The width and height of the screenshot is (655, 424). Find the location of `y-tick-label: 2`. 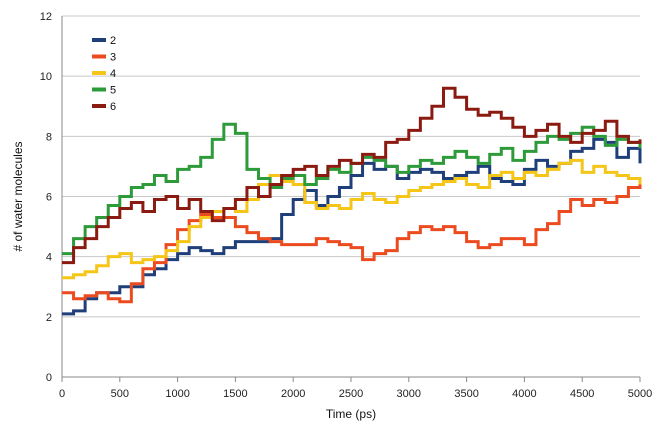

y-tick-label: 2 is located at coordinates (49, 318).